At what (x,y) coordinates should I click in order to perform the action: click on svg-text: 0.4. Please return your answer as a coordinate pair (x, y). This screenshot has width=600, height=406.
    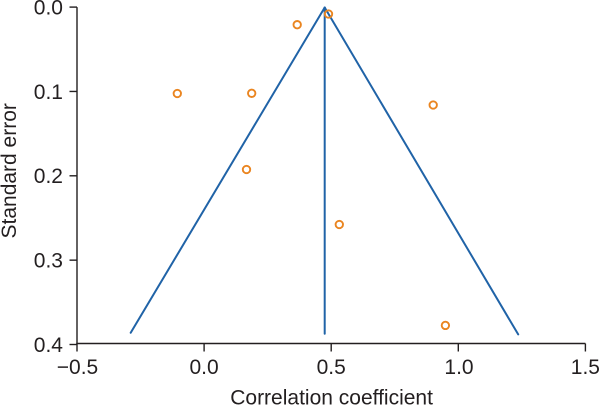
    Looking at the image, I should click on (49, 345).